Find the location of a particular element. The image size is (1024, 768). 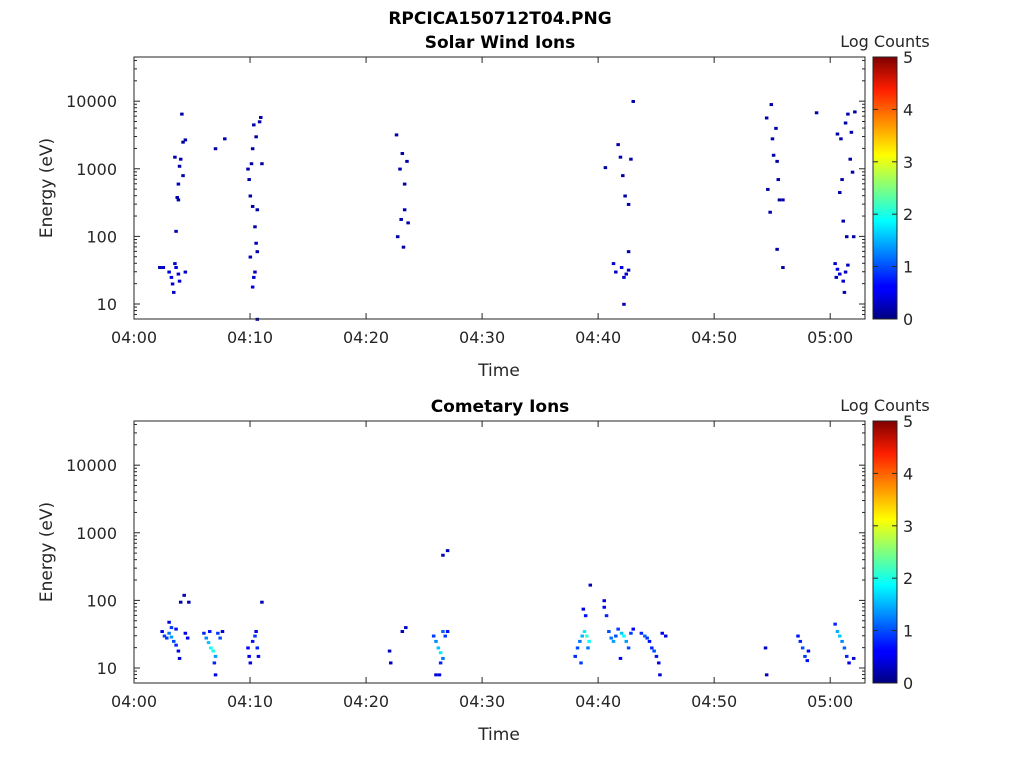

y-tick-label: 10 is located at coordinates (107, 304).